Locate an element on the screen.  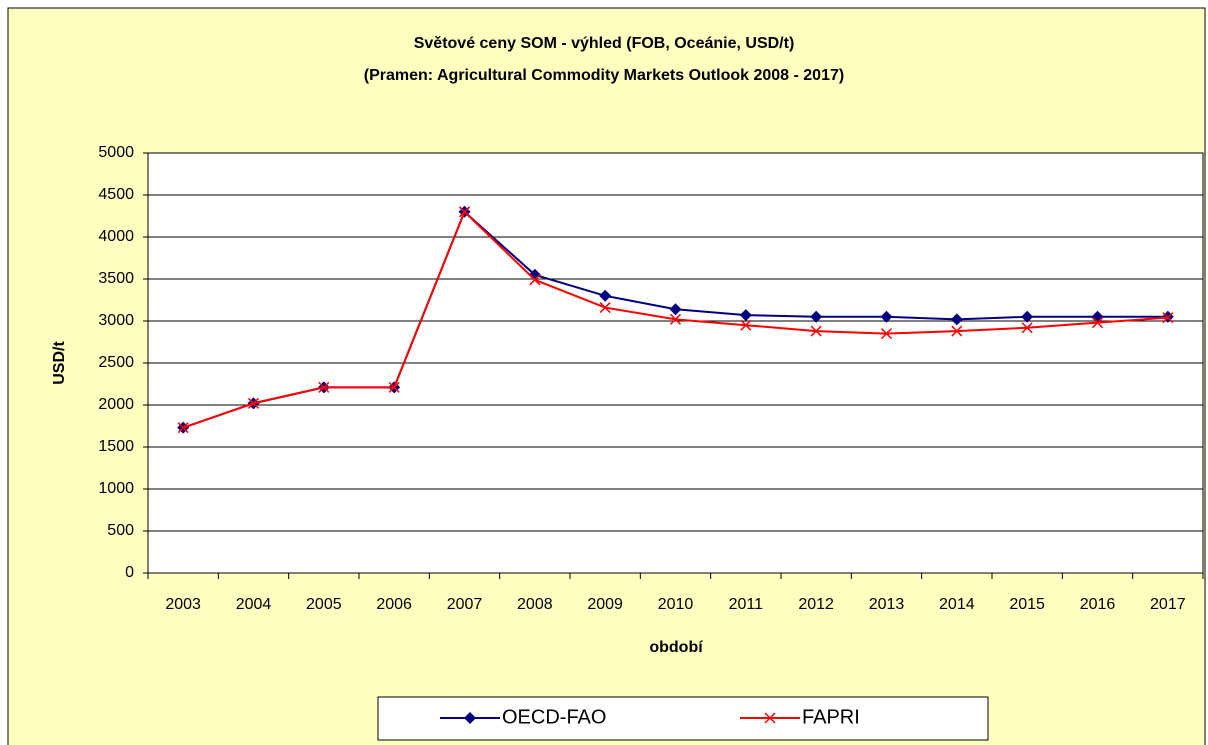
x-tick-label: 2008 is located at coordinates (535, 604).